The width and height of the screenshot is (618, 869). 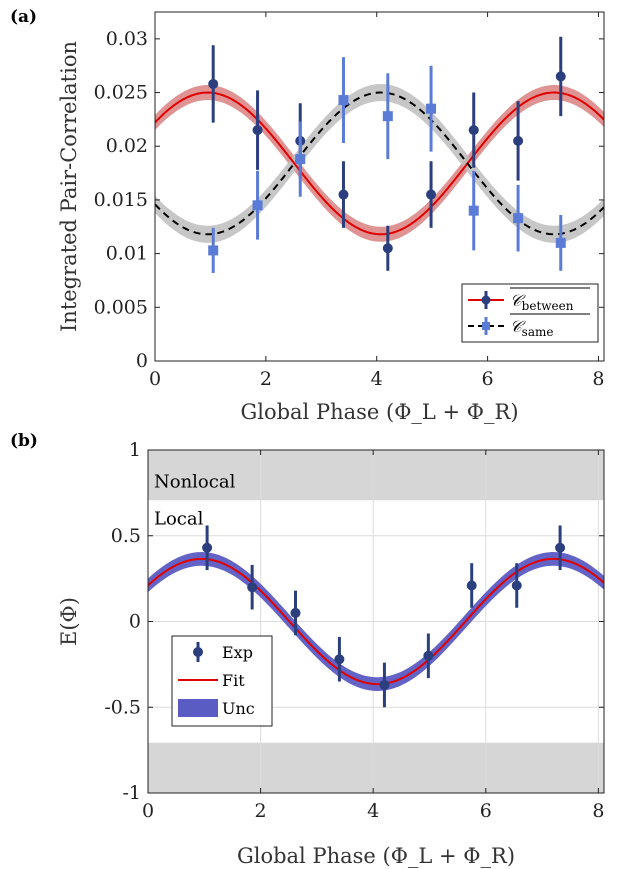 I want to click on legend-label-sub: same, so click(x=538, y=332).